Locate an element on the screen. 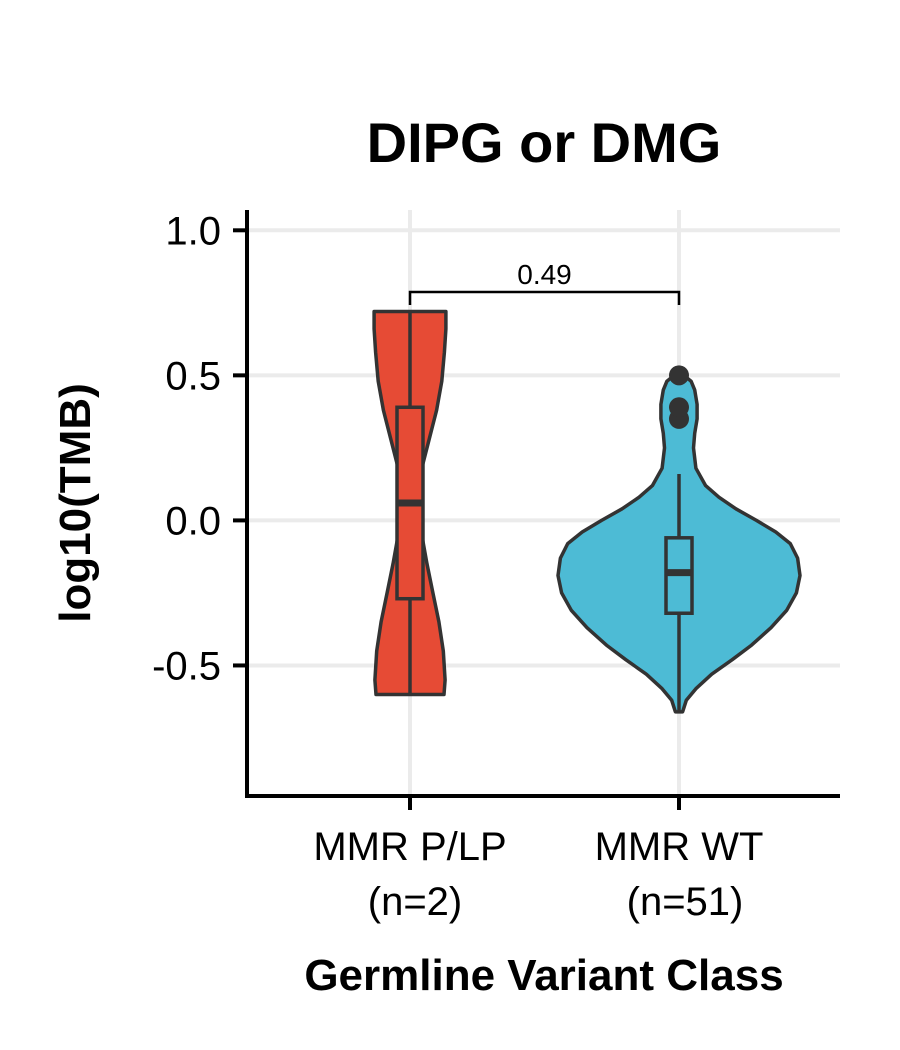 This screenshot has width=900, height=1050. x-axis-title: Germline Variant Class is located at coordinates (543, 975).